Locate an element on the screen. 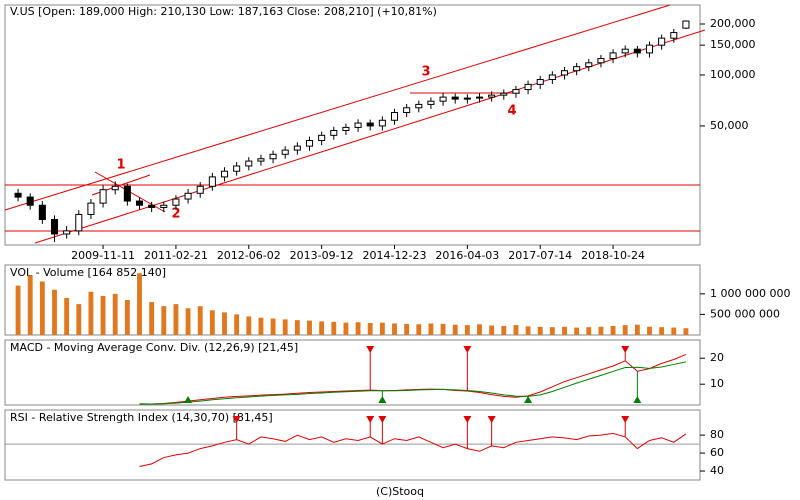  panel-title: VOL - Volume [164 852 140] is located at coordinates (88, 272).